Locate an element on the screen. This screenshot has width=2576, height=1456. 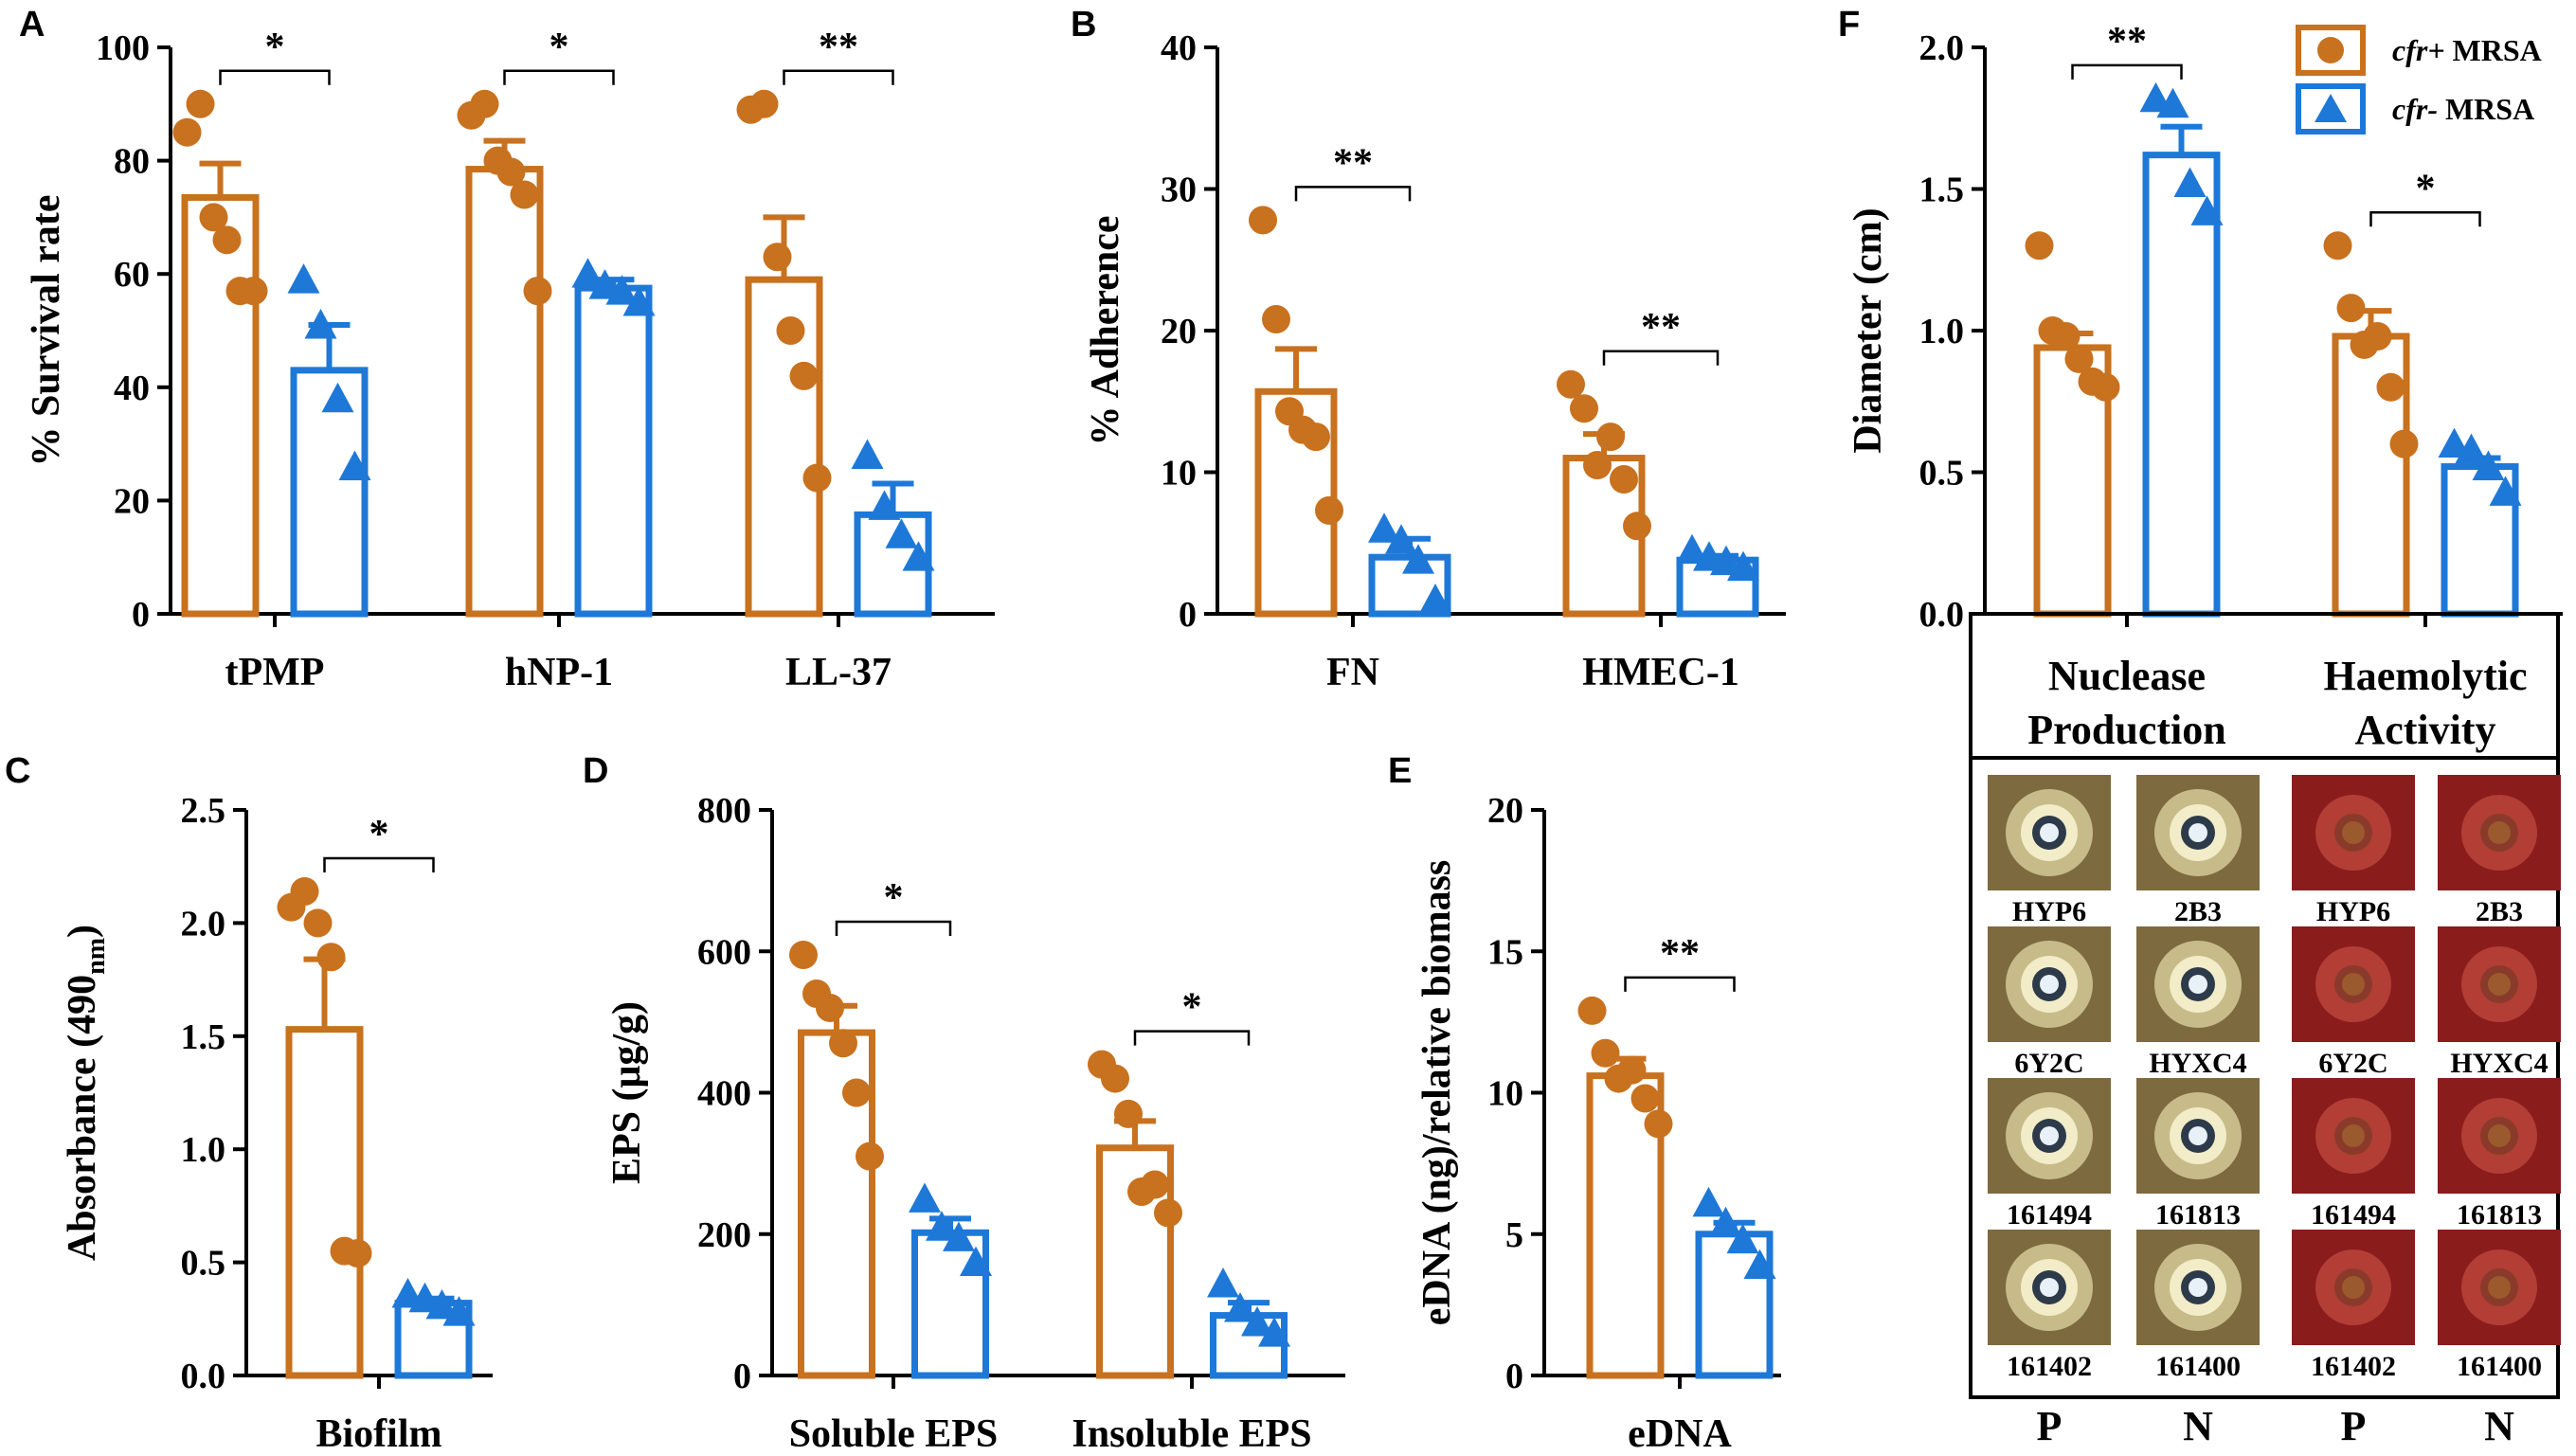
plate-label: 161402 is located at coordinates (2049, 1366).